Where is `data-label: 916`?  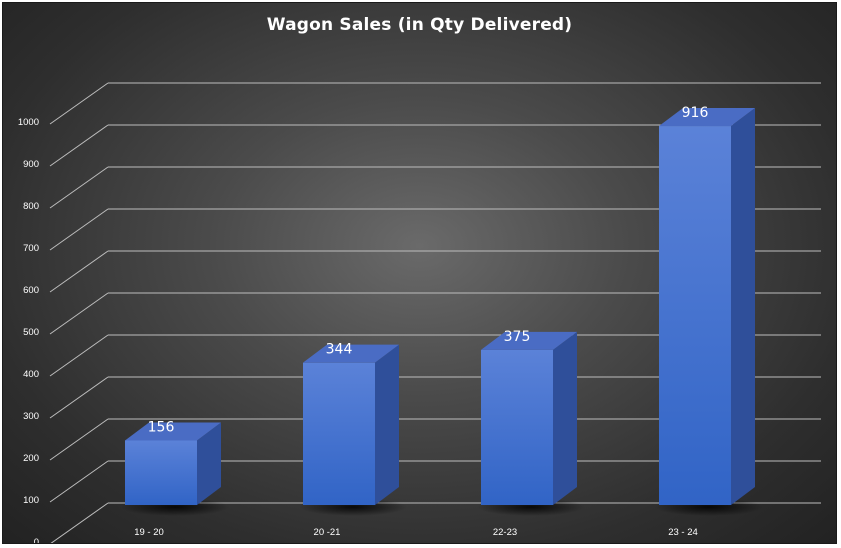 data-label: 916 is located at coordinates (695, 113).